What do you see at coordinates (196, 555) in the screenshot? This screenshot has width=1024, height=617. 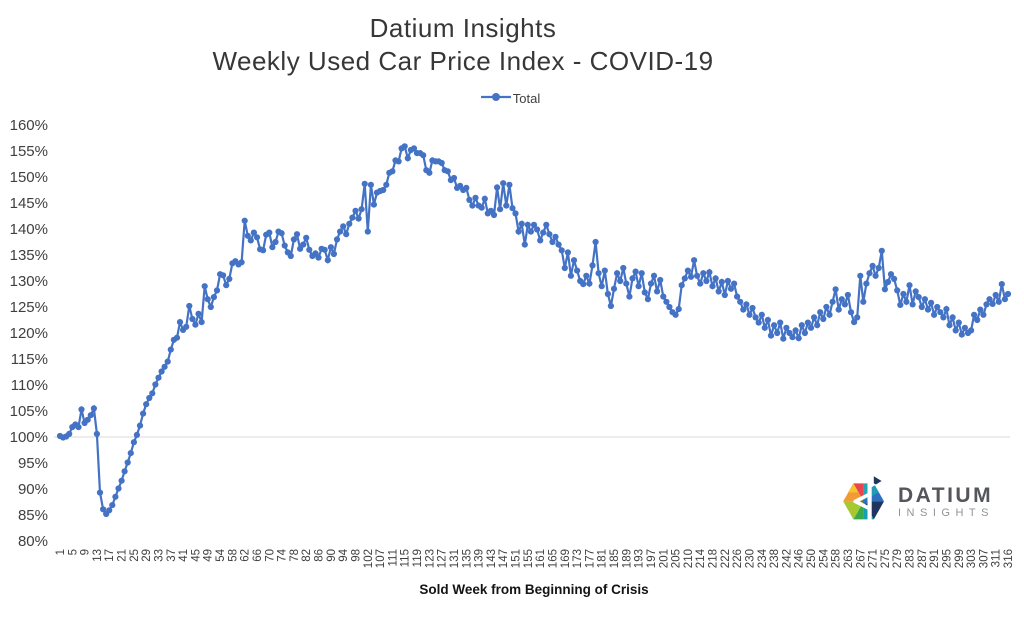 I see `x-tick-label: 45` at bounding box center [196, 555].